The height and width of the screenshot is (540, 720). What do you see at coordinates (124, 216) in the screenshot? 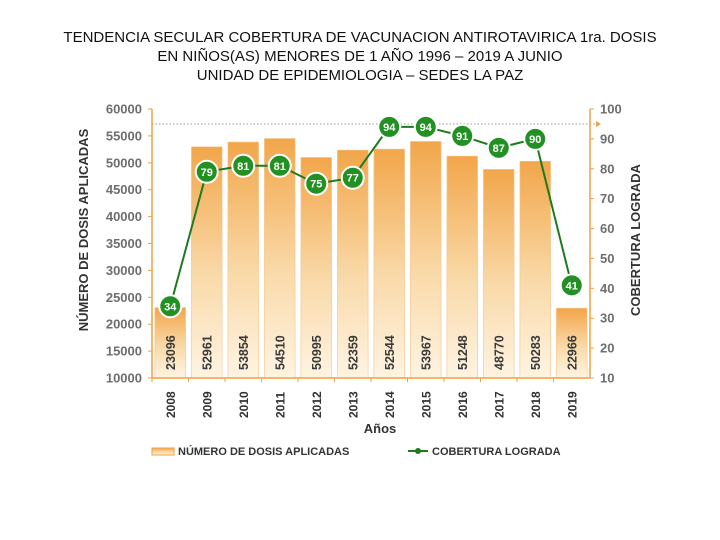
I see `y-tick-label: 40000` at bounding box center [124, 216].